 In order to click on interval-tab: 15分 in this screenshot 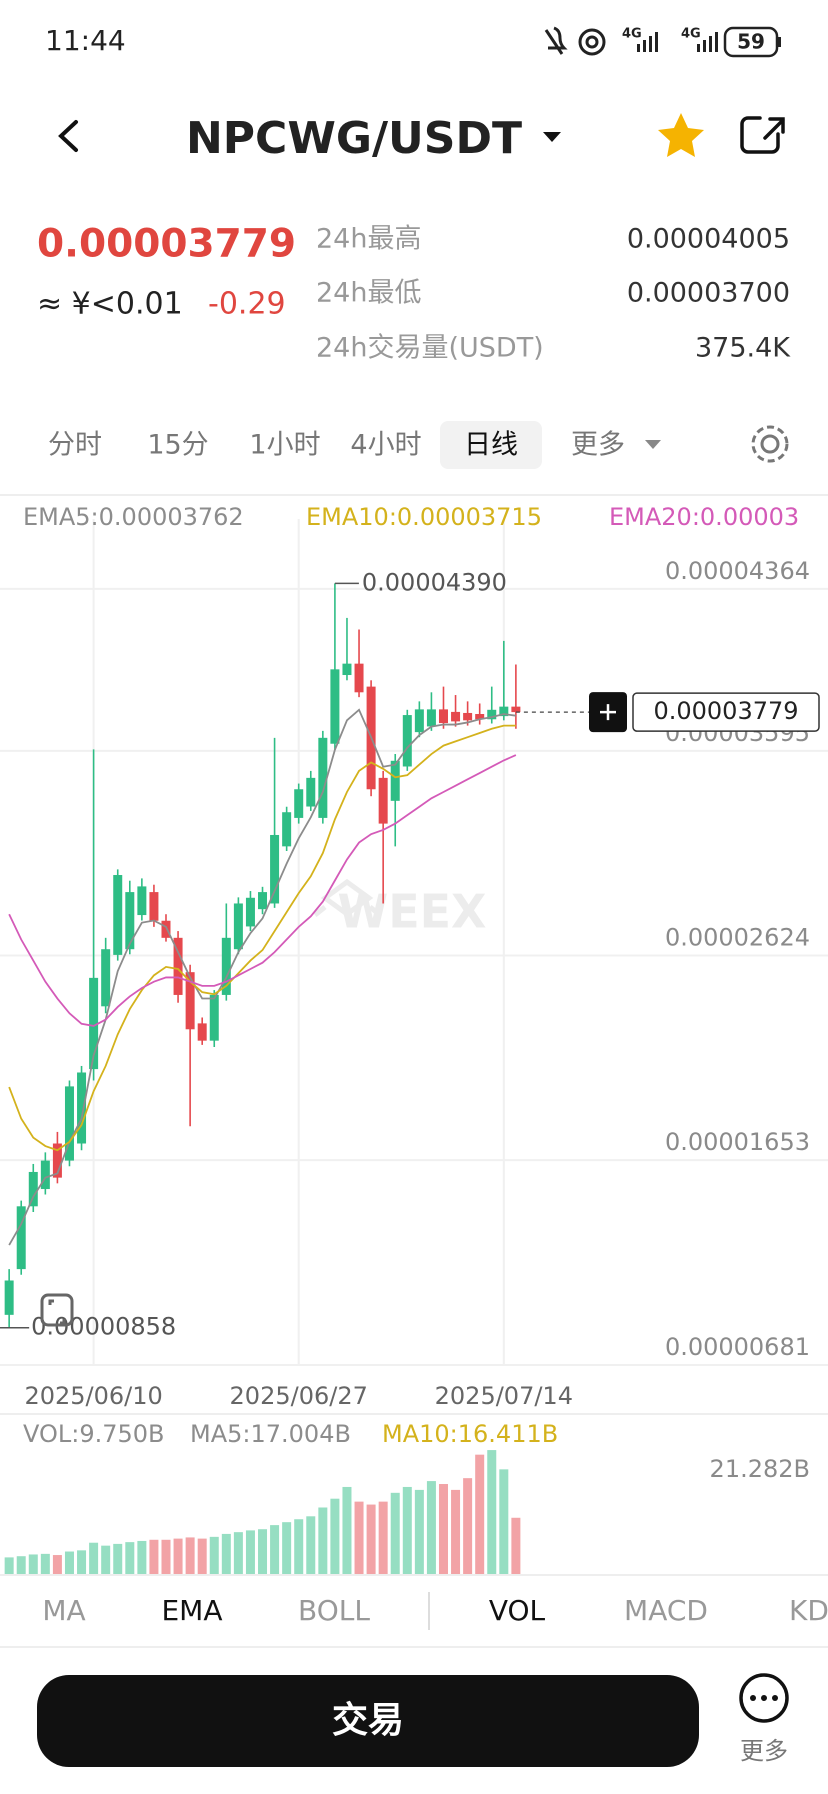, I will do `click(177, 445)`.